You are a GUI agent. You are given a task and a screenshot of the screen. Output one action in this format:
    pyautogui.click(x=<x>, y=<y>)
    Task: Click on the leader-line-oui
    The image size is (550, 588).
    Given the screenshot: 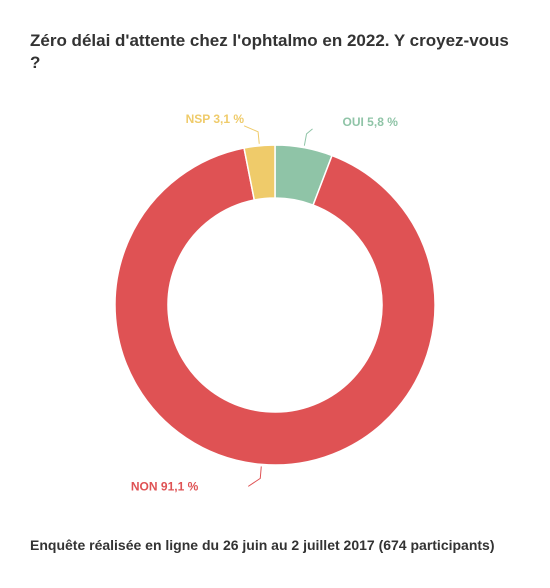 What is the action you would take?
    pyautogui.click(x=308, y=137)
    